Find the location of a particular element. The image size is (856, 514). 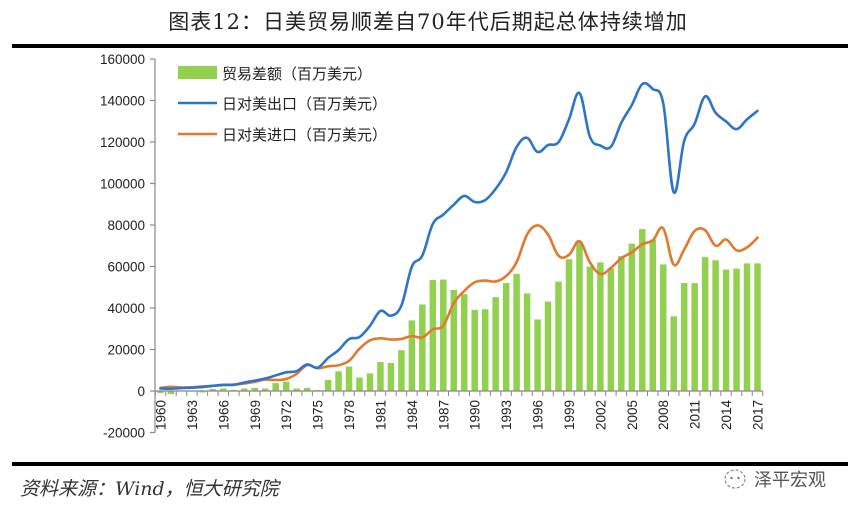

bar-2009 is located at coordinates (673, 353).